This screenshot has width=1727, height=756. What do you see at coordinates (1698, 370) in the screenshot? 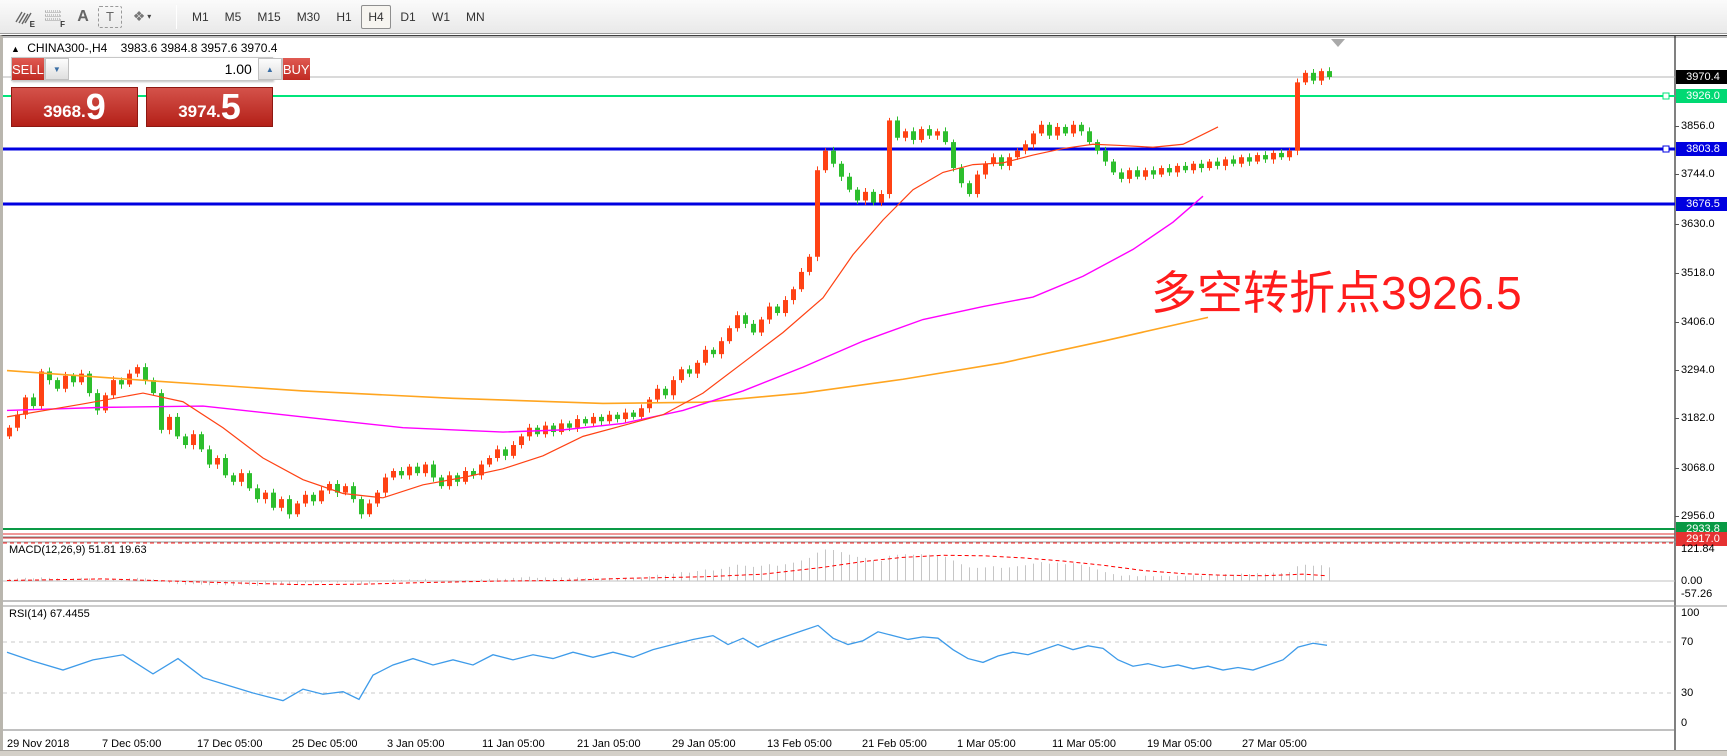
I see `price-axis-label: 3294.0` at bounding box center [1698, 370].